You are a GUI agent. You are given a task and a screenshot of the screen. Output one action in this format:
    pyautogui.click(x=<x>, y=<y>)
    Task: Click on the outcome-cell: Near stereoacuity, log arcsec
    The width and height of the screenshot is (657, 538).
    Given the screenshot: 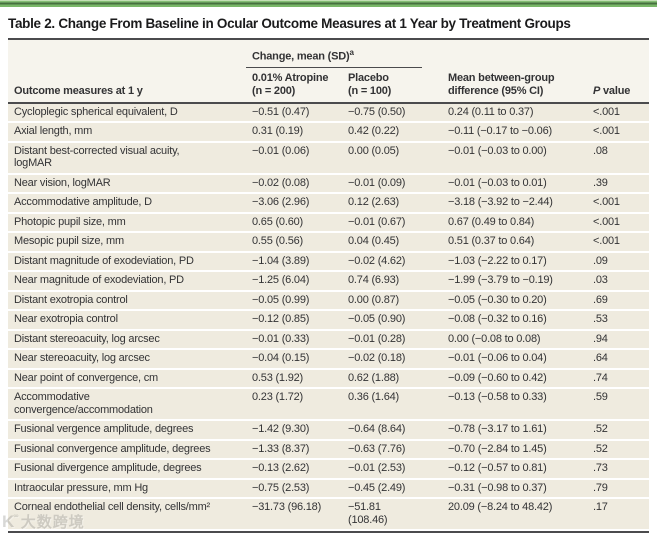 What is the action you would take?
    pyautogui.click(x=82, y=358)
    